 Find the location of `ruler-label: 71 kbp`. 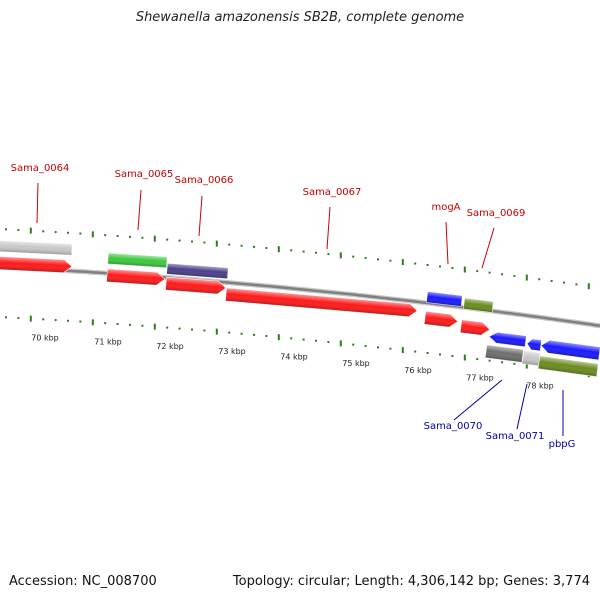

ruler-label: 71 kbp is located at coordinates (108, 341).